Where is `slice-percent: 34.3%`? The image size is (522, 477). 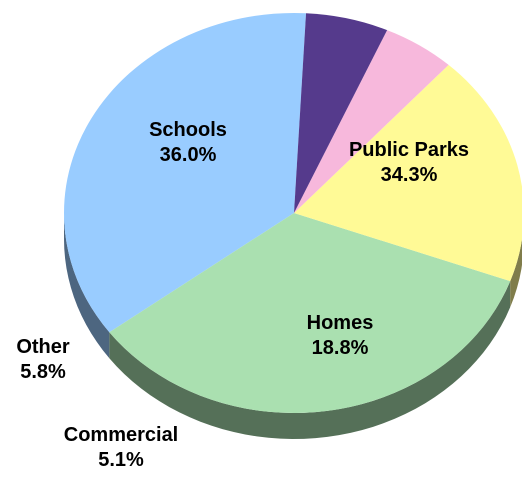
slice-percent: 34.3% is located at coordinates (409, 175).